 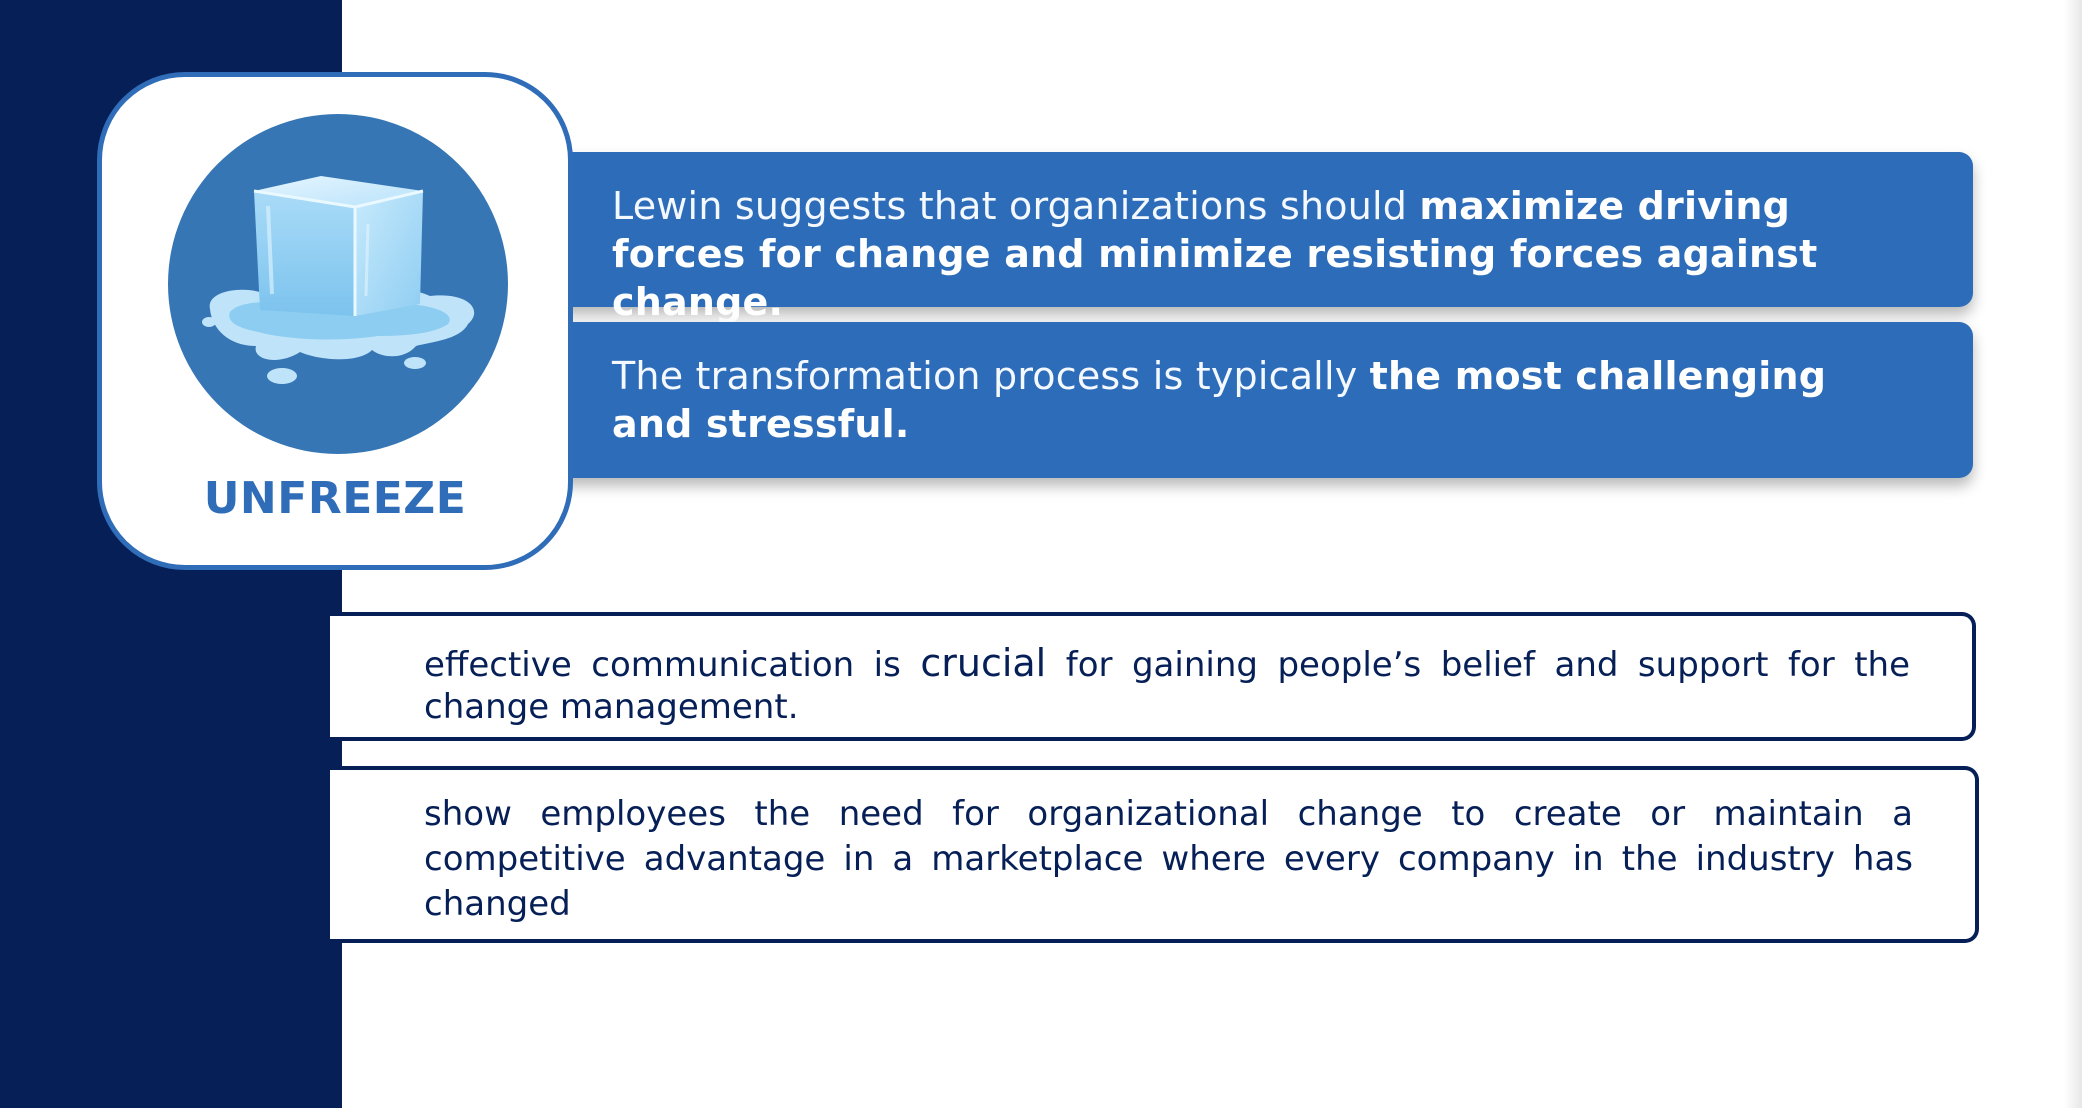 What do you see at coordinates (983, 663) in the screenshot?
I see `info-text-emphasis: crucial` at bounding box center [983, 663].